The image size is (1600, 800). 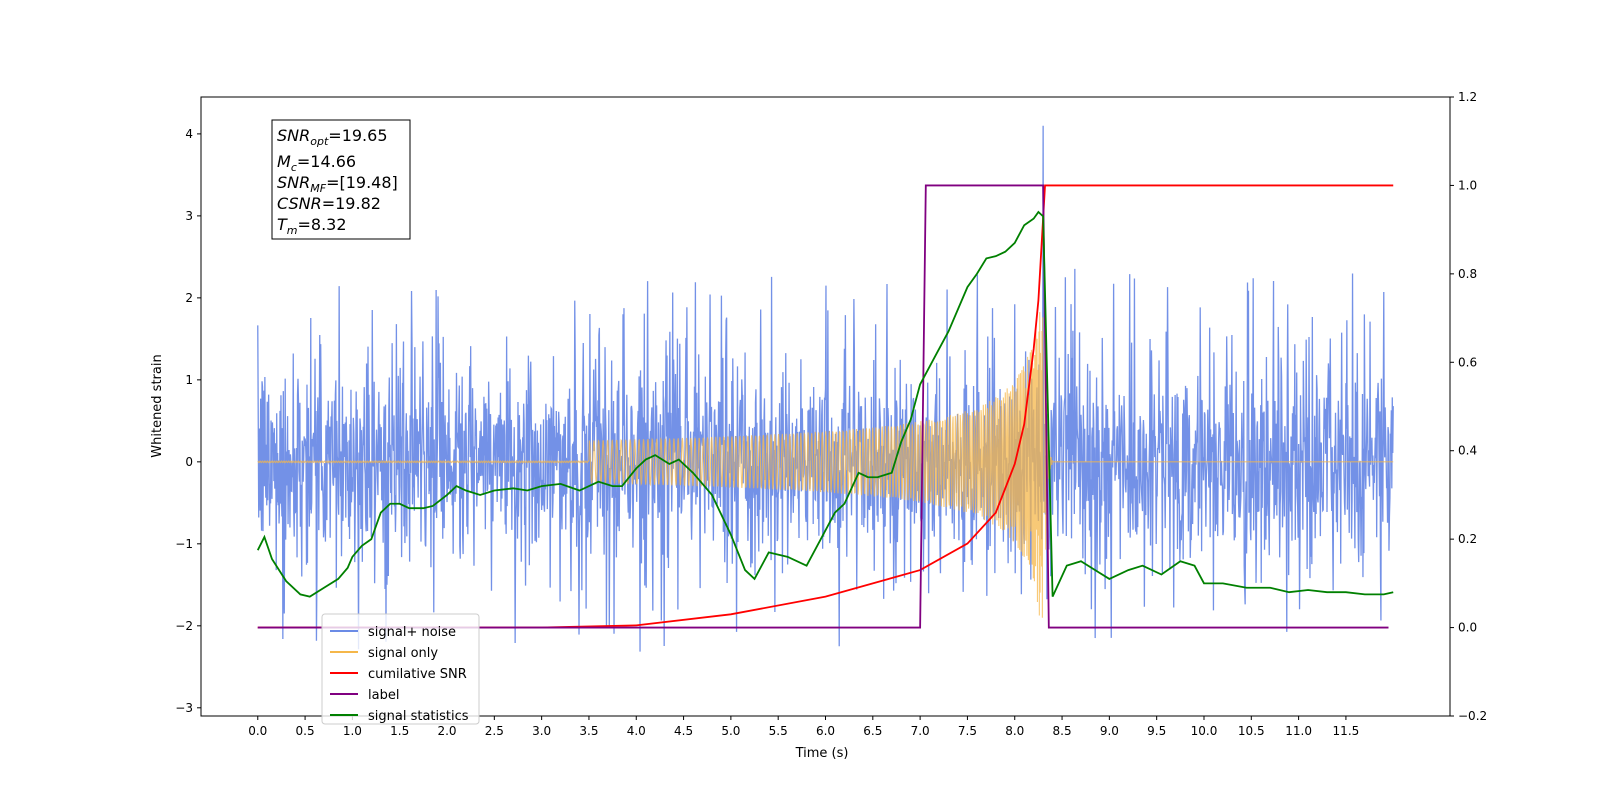 I want to click on annotation-line: SNRMF=[19.48], so click(x=337, y=184).